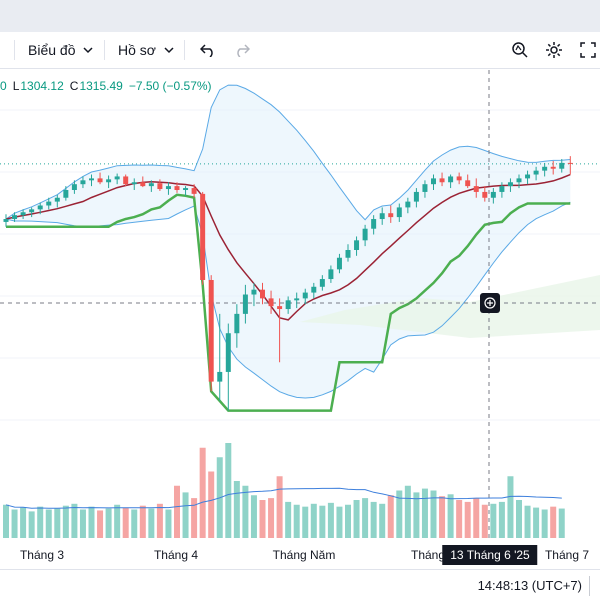 This screenshot has width=600, height=601. I want to click on quick-search-icon, so click(520, 50).